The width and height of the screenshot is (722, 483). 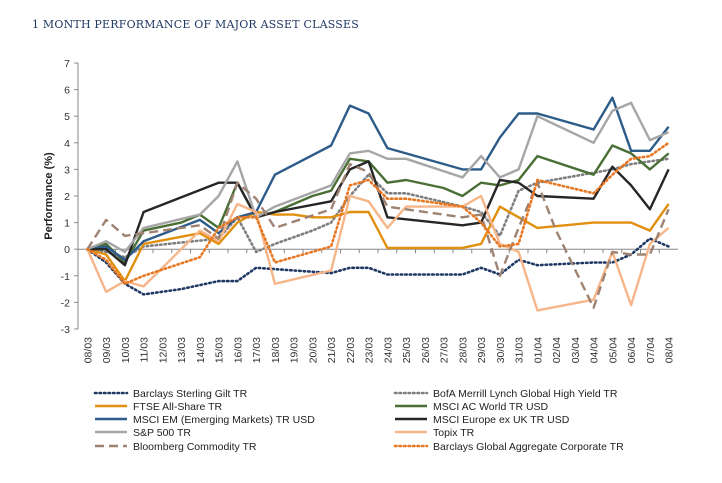 I want to click on x-tick-label: 18/03, so click(x=276, y=350).